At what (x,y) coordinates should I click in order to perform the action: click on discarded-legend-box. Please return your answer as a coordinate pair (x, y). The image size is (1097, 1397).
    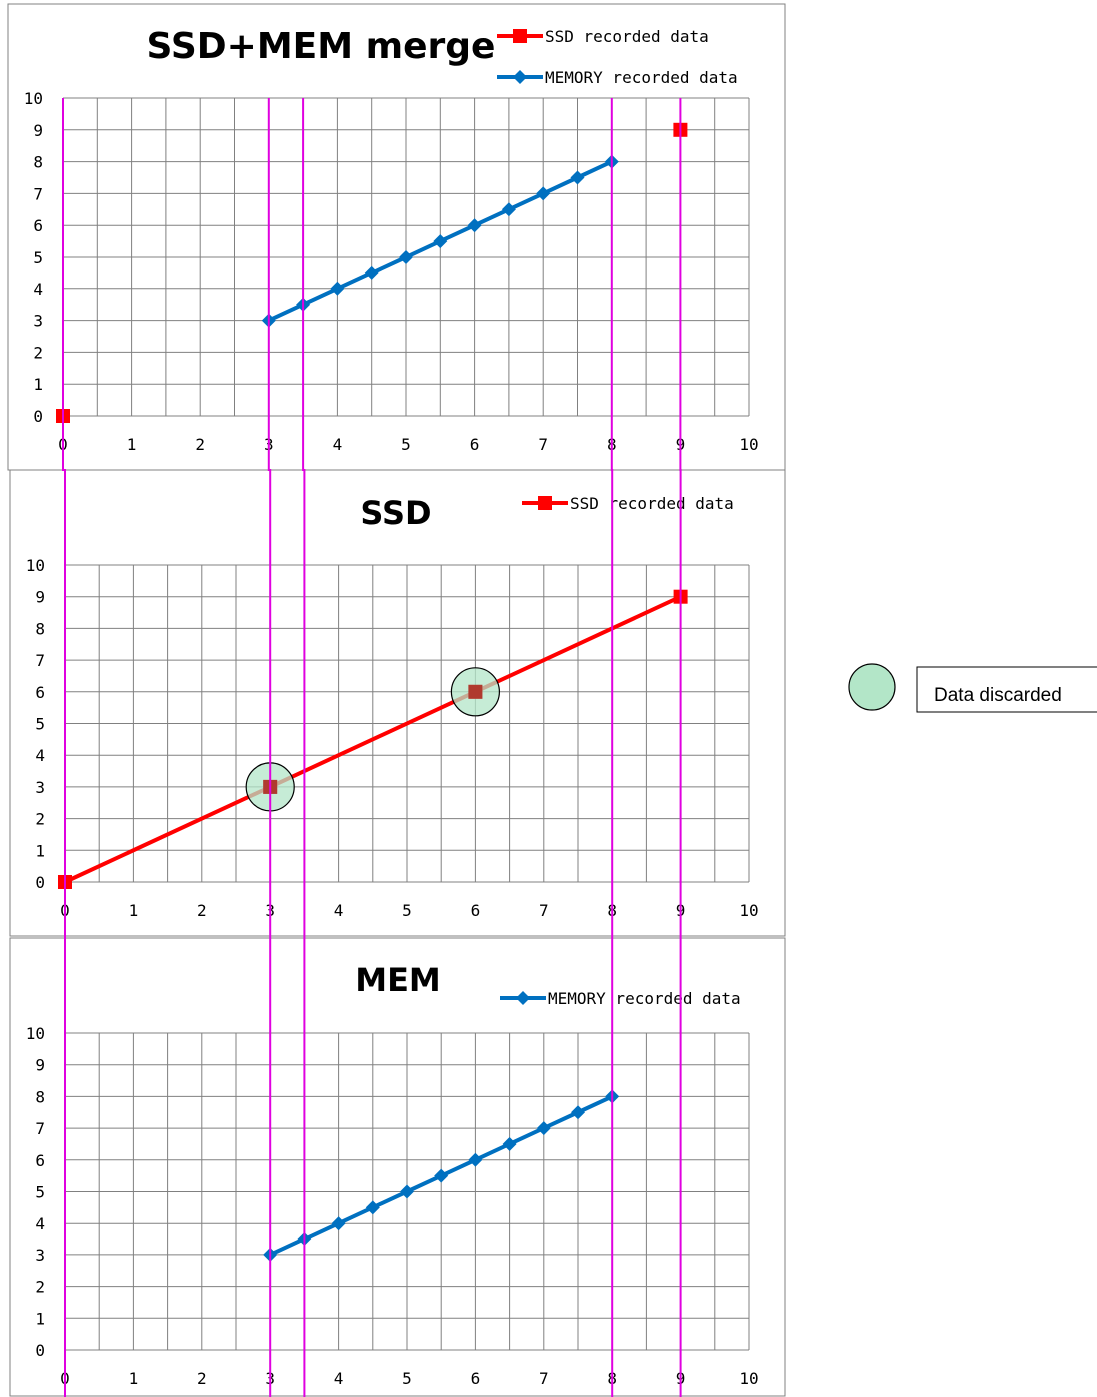
    Looking at the image, I should click on (1006, 689).